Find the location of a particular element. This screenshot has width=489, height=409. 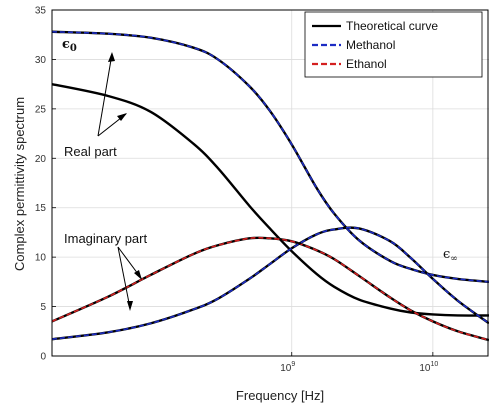

imaginary-part-arrowhead-right is located at coordinates (138, 275).